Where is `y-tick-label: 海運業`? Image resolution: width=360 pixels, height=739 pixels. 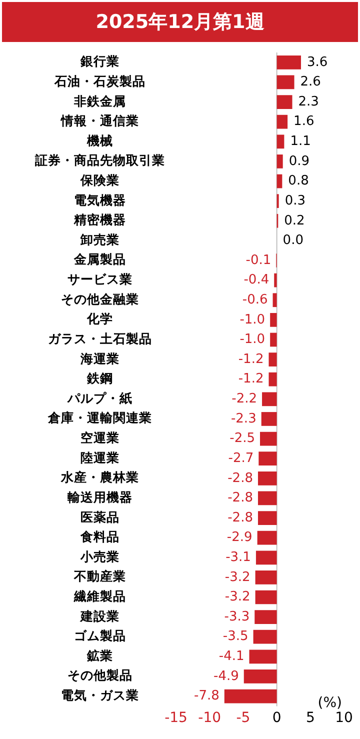 y-tick-label: 海運業 is located at coordinates (100, 358).